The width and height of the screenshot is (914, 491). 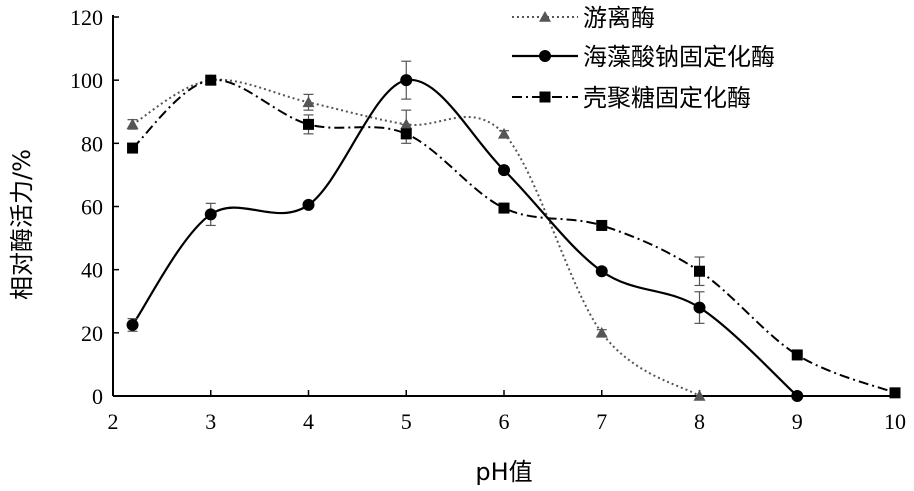 I want to click on x-tick-label: 5, so click(x=406, y=421).